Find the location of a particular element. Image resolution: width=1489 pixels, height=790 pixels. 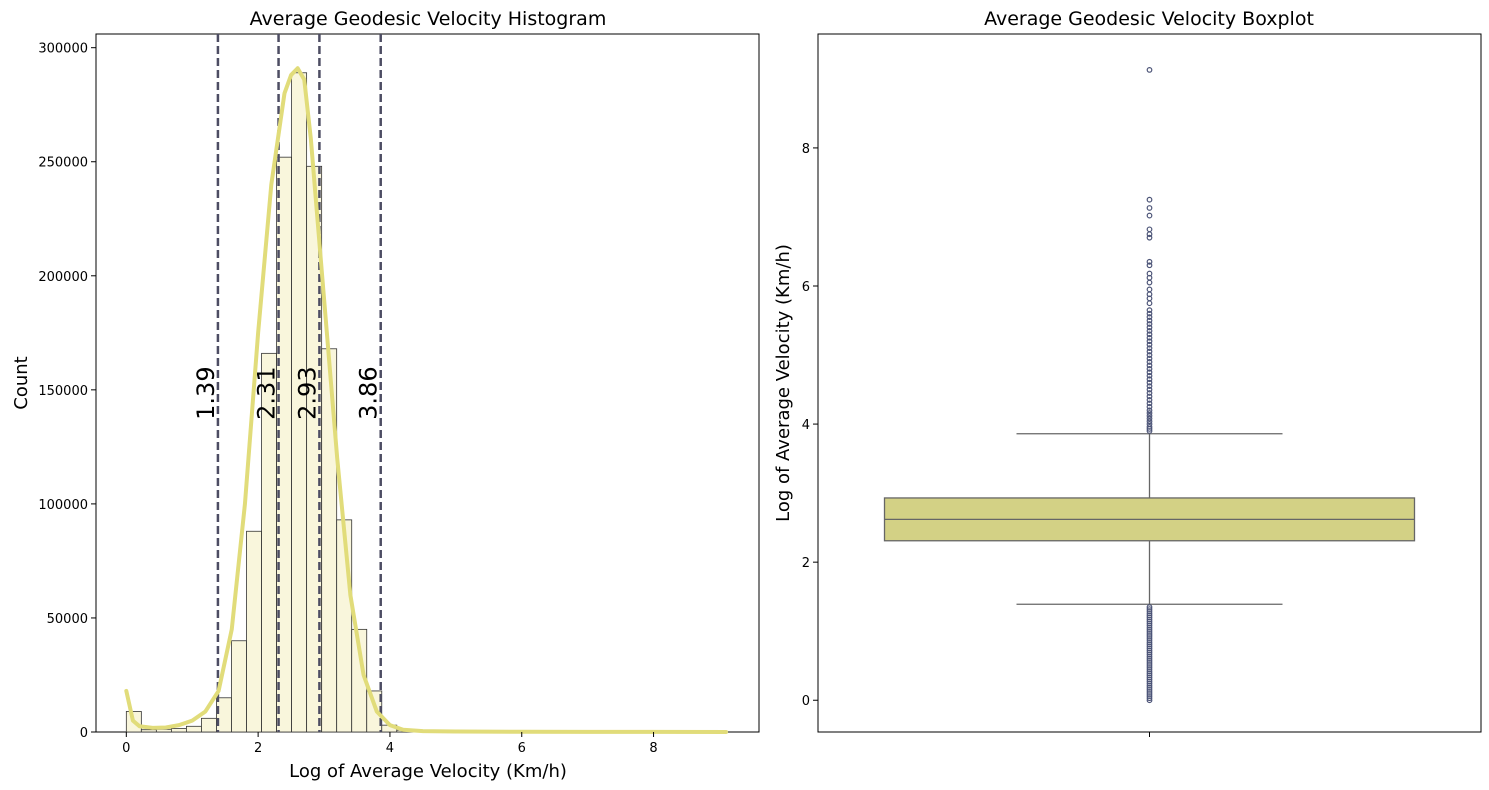

y-tick-label: 2 is located at coordinates (806, 563).